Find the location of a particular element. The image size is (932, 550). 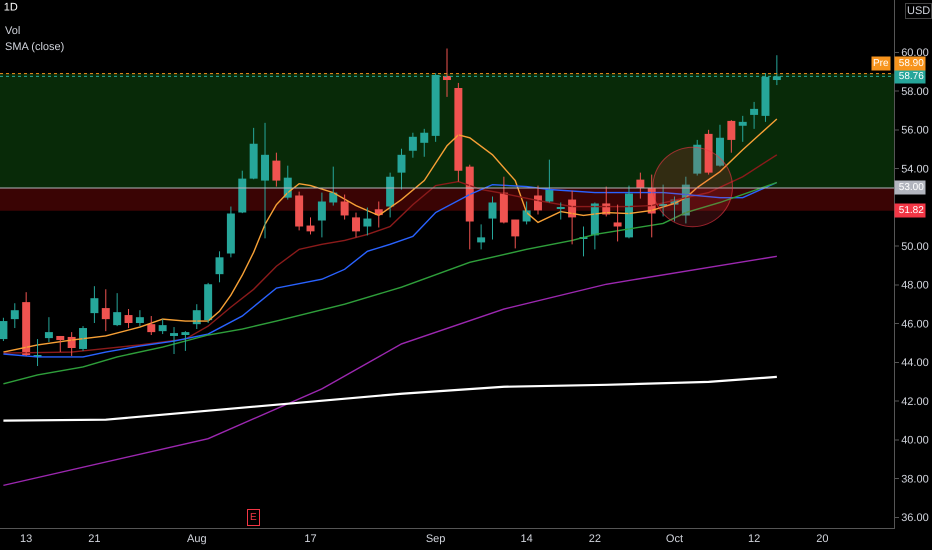

x-tick-label: 14 is located at coordinates (526, 539).